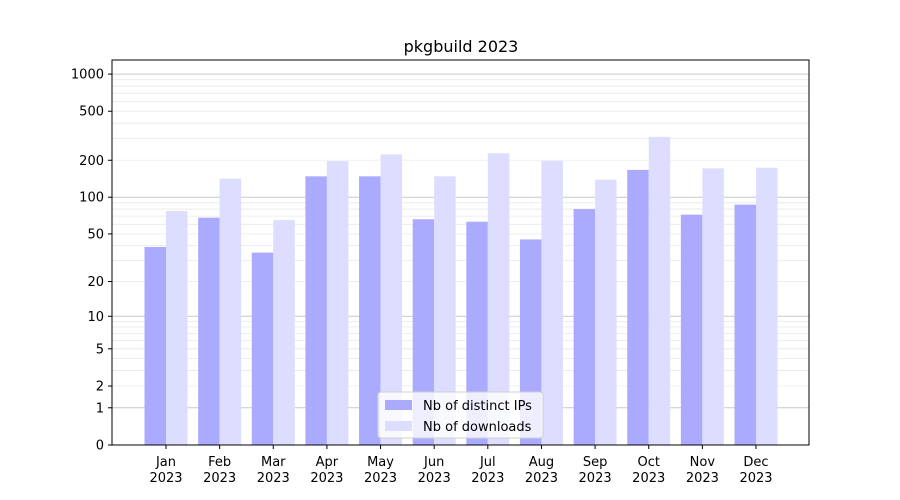 The width and height of the screenshot is (900, 500). What do you see at coordinates (87, 75) in the screenshot?
I see `y-tick-label: 1000` at bounding box center [87, 75].